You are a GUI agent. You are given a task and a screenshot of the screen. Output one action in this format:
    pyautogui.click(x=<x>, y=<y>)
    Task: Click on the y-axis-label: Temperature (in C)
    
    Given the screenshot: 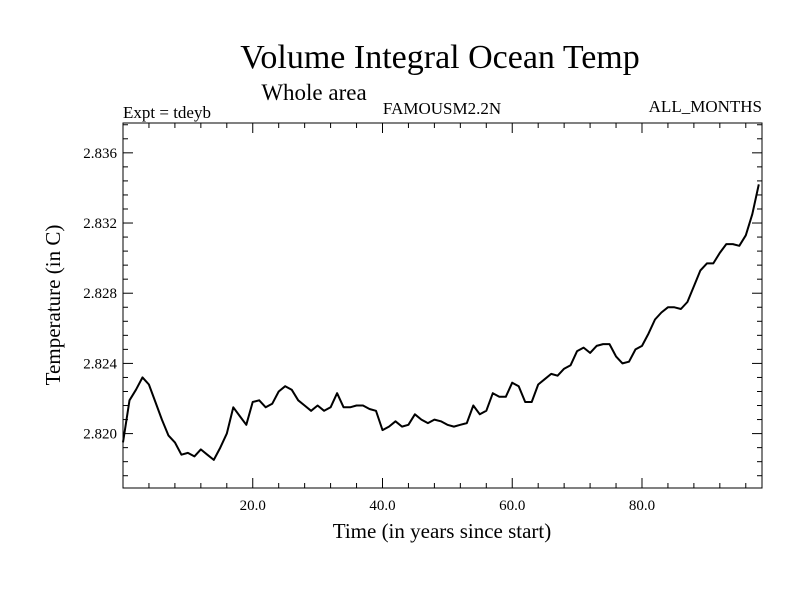 What is the action you would take?
    pyautogui.click(x=53, y=305)
    